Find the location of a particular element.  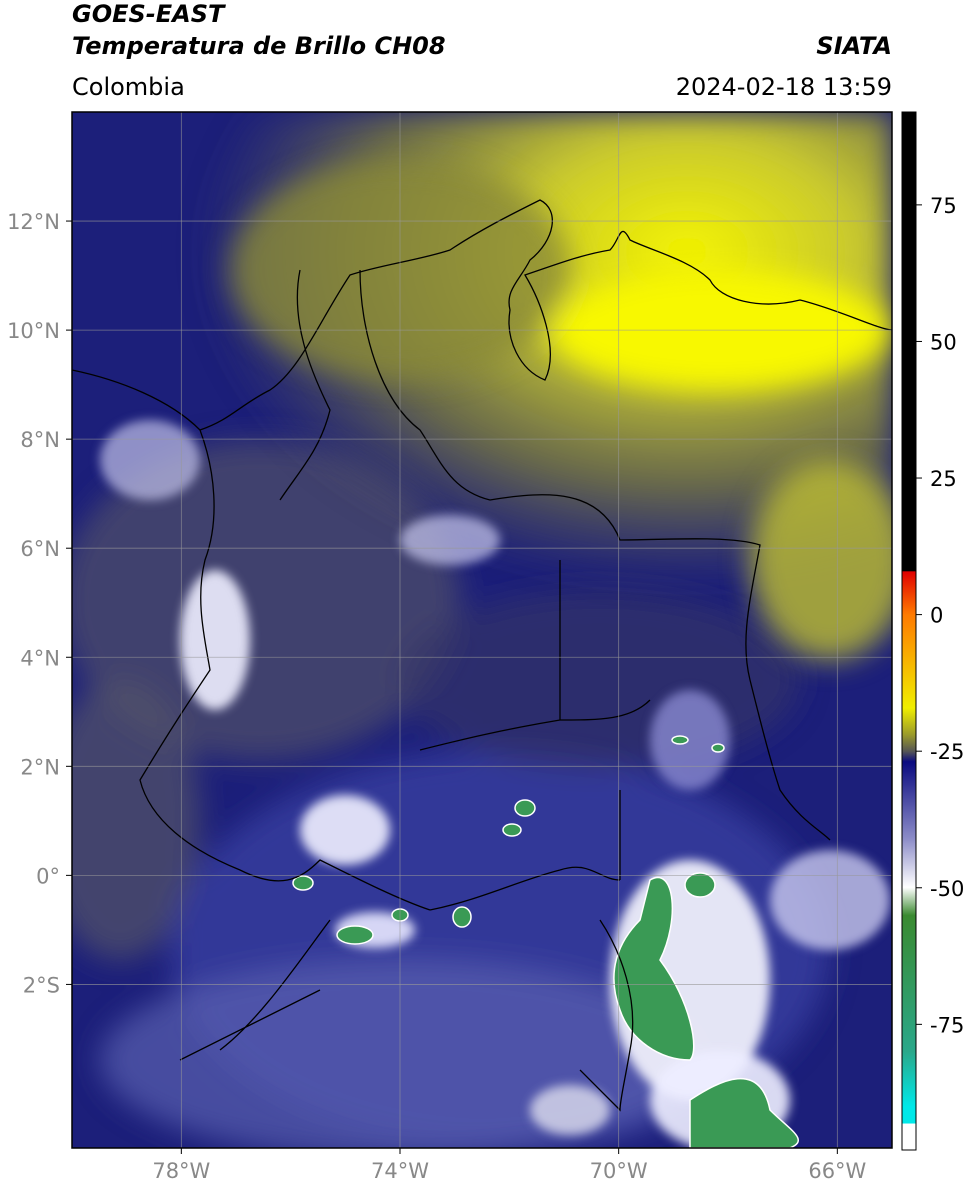

colorbar-tick-label: -25 is located at coordinates (947, 752).